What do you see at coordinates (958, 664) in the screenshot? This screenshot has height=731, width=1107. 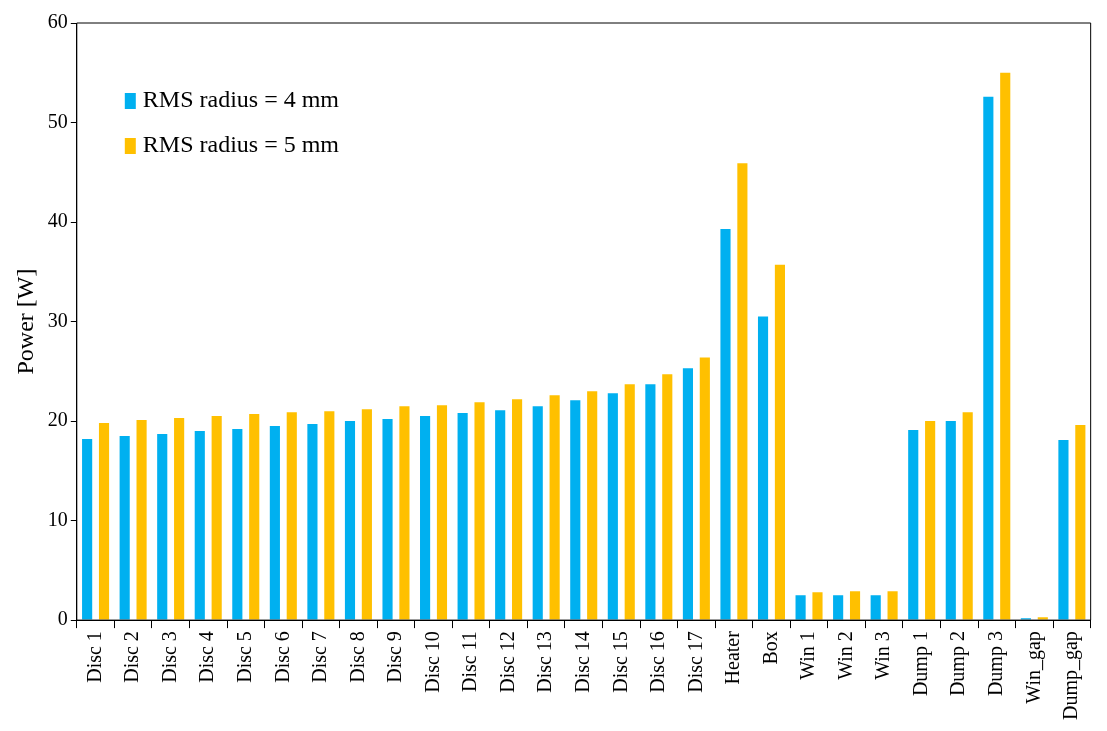 I see `x-tick-label: Dump 2` at bounding box center [958, 664].